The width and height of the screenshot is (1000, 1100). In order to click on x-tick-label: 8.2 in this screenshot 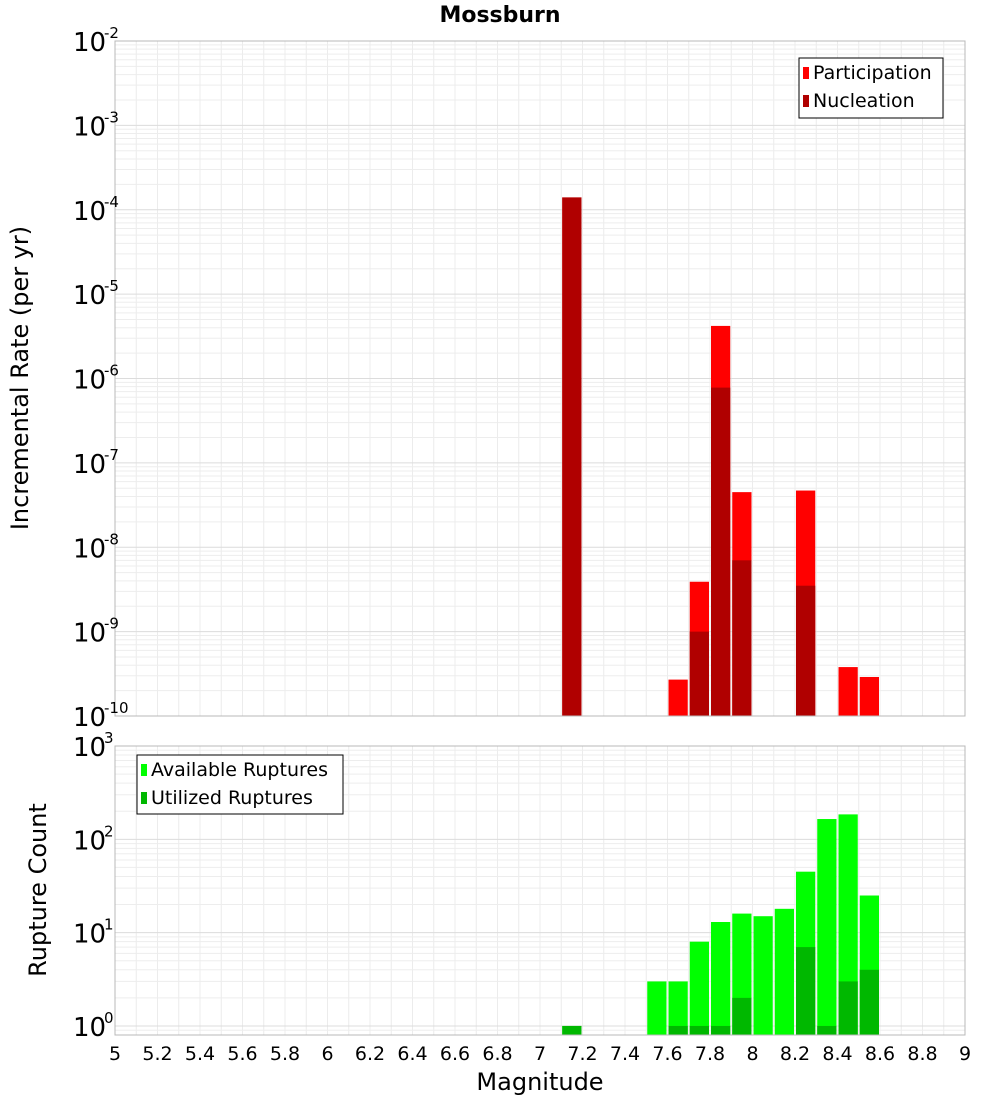, I will do `click(795, 1054)`.